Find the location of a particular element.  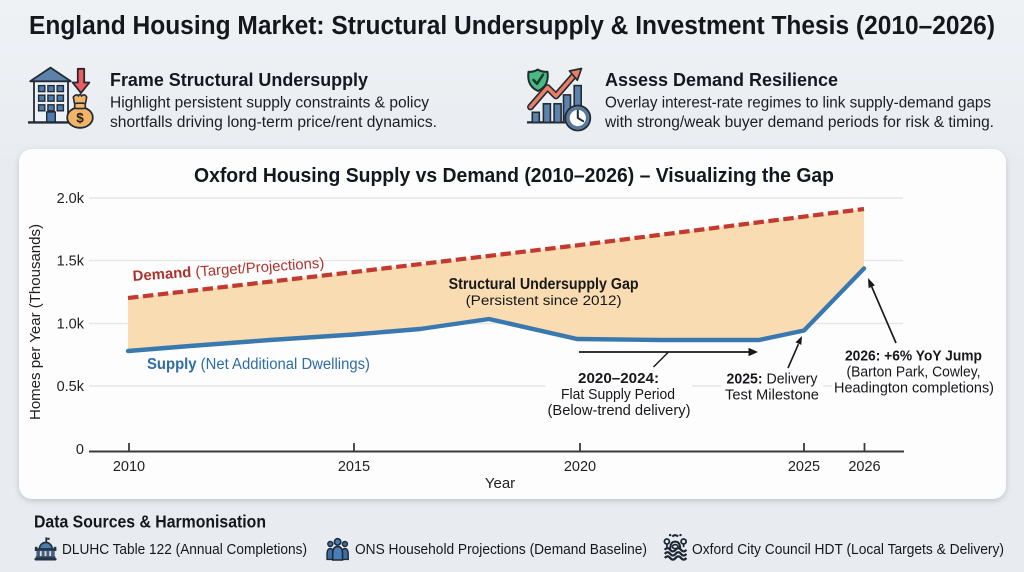

svg-text: 1.0k is located at coordinates (71, 325).